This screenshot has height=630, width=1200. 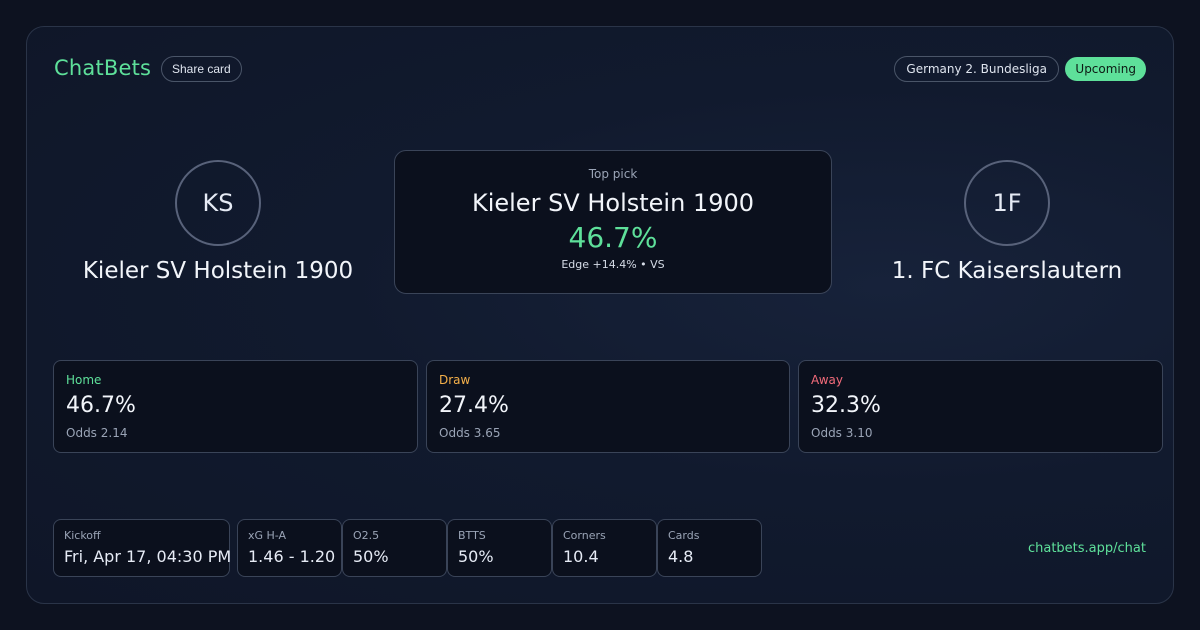 What do you see at coordinates (472, 535) in the screenshot?
I see `stat-label: BTTS` at bounding box center [472, 535].